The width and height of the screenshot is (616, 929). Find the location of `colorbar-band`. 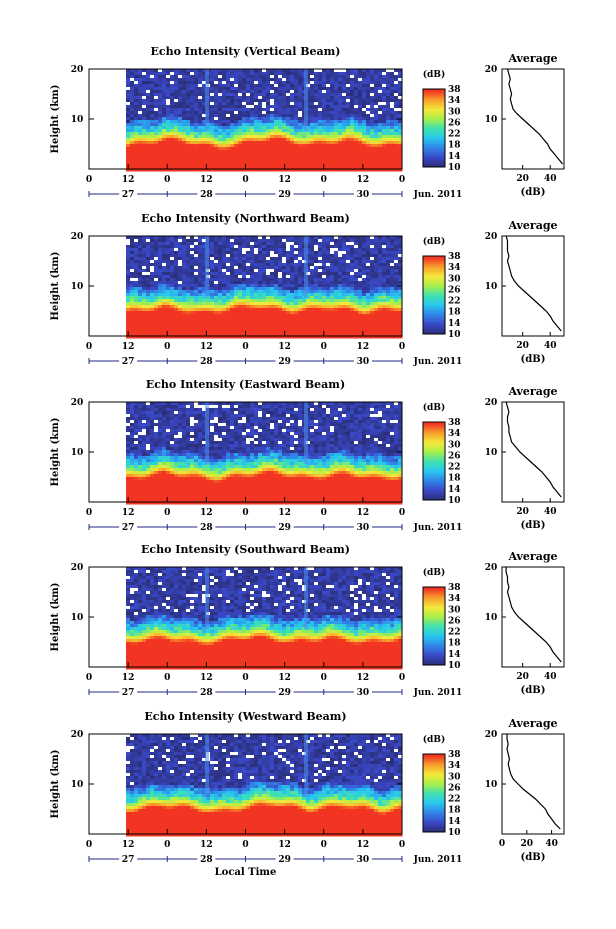

colorbar-band is located at coordinates (434, 261).